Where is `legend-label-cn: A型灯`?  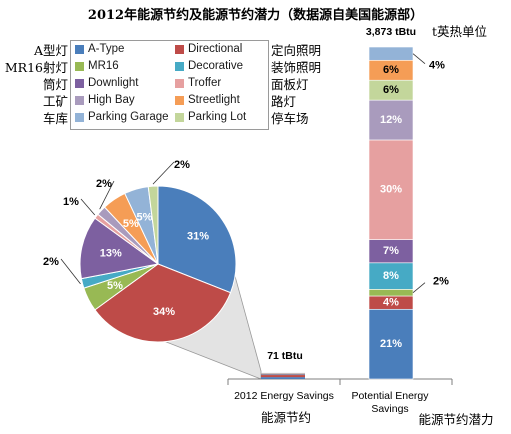
legend-label-cn: A型灯 is located at coordinates (50, 50).